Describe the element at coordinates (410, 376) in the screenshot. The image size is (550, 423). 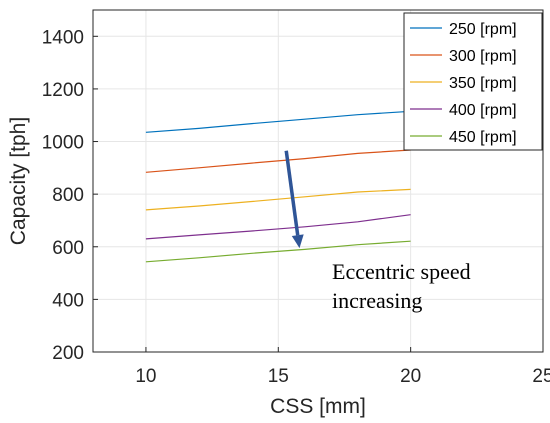
I see `x-tick-label: 20` at that location.